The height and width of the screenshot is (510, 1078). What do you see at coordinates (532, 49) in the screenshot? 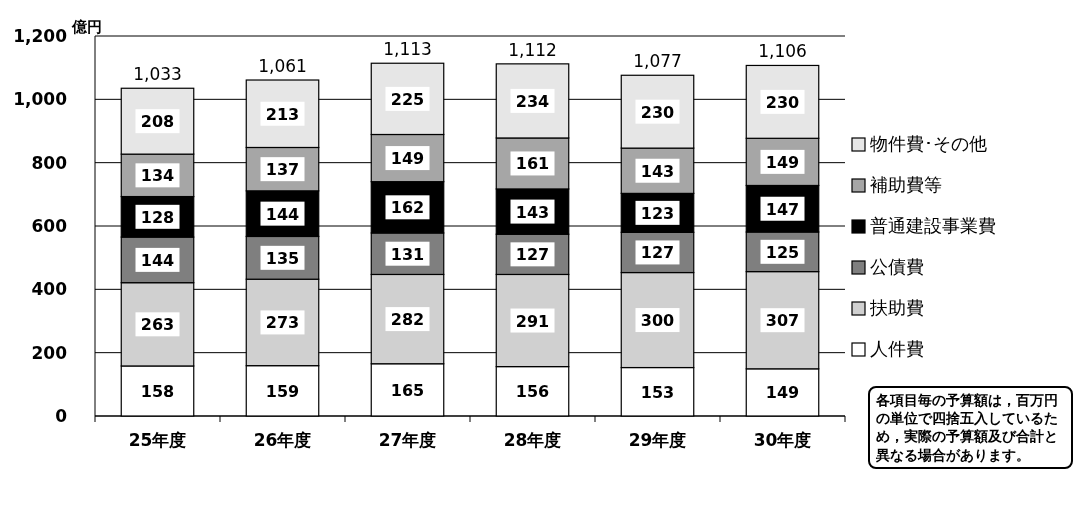
I see `total-label: 1,112` at bounding box center [532, 49].